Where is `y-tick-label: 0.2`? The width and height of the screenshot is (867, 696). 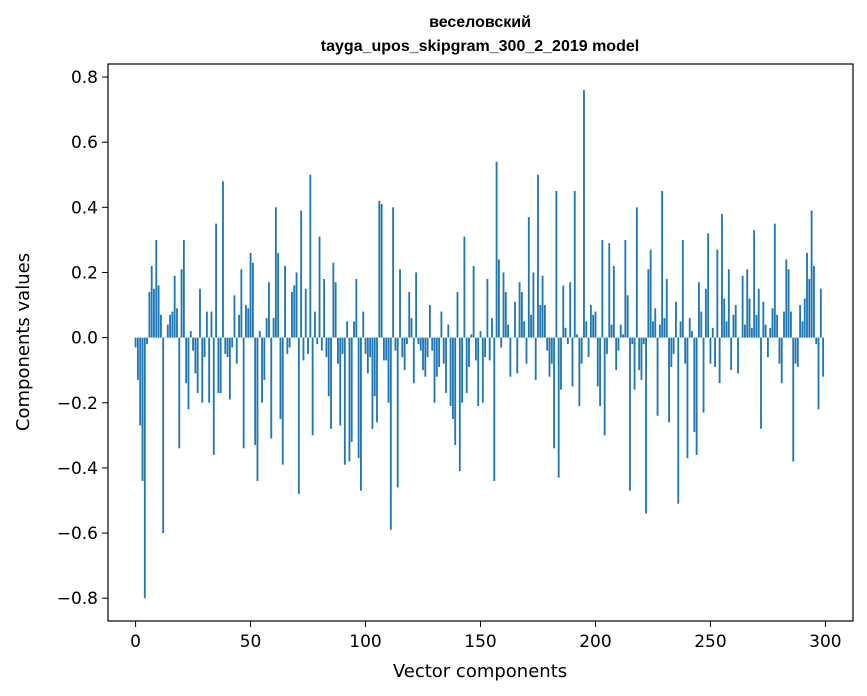 y-tick-label: 0.2 is located at coordinates (84, 273).